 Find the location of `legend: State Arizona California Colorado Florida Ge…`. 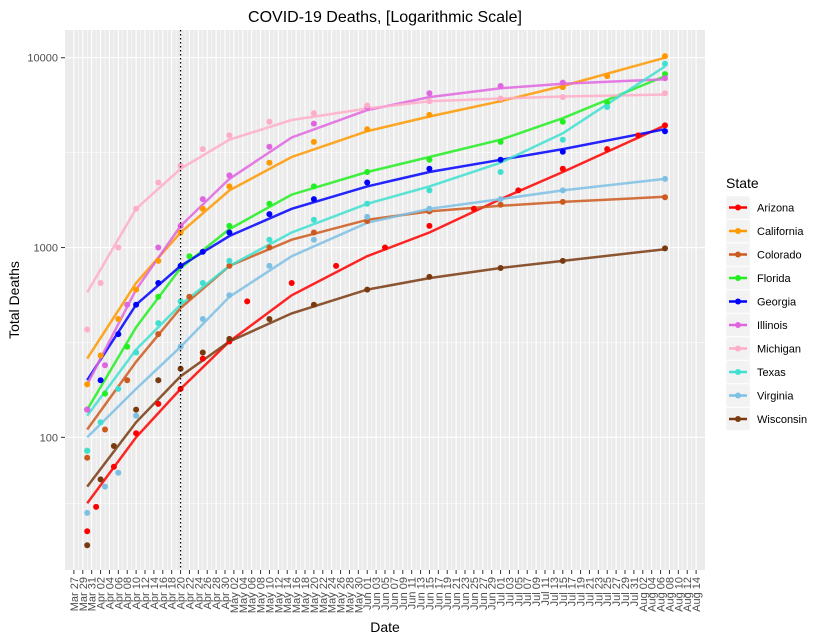

legend: State Arizona California Colorado Florida Ge… is located at coordinates (766, 303).